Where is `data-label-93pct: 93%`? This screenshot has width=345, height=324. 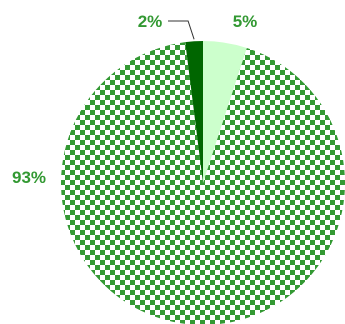 data-label-93pct: 93% is located at coordinates (29, 177).